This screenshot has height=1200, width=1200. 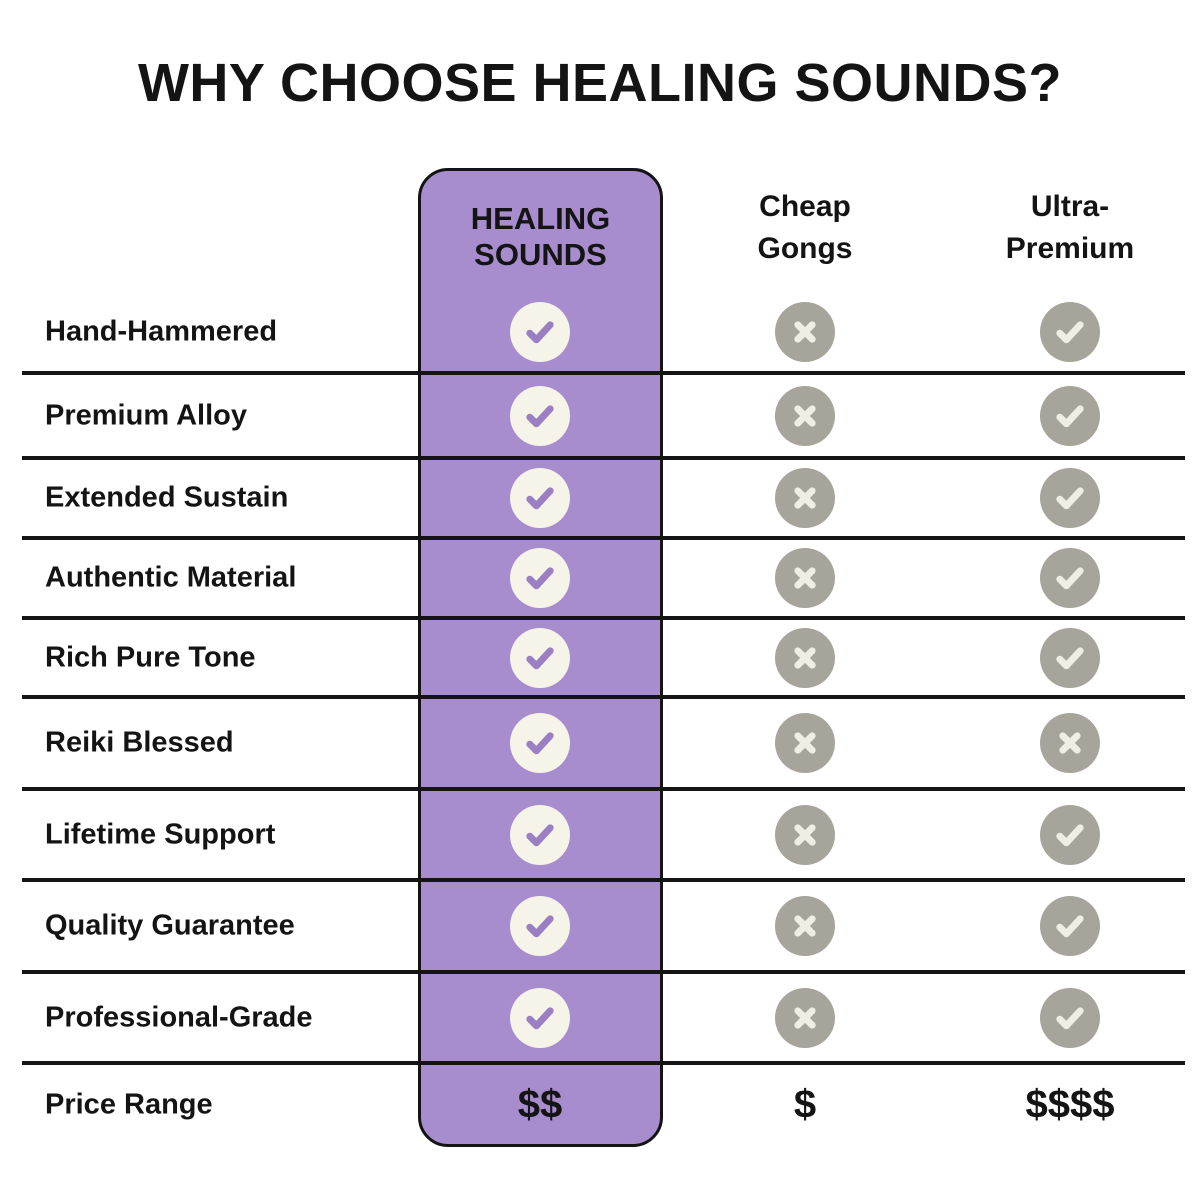 What do you see at coordinates (540, 236) in the screenshot?
I see `column-header-healing-sounds: HEALING SOUNDS` at bounding box center [540, 236].